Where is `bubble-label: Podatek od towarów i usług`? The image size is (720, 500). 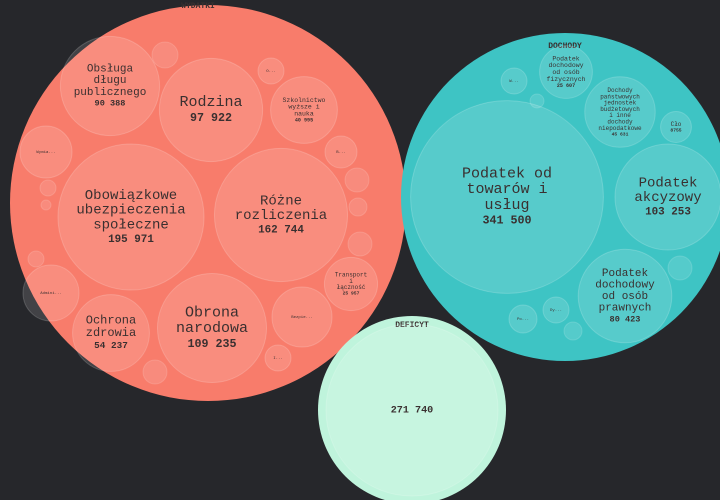 bubble-label: Podatek od towarów i usług is located at coordinates (507, 189).